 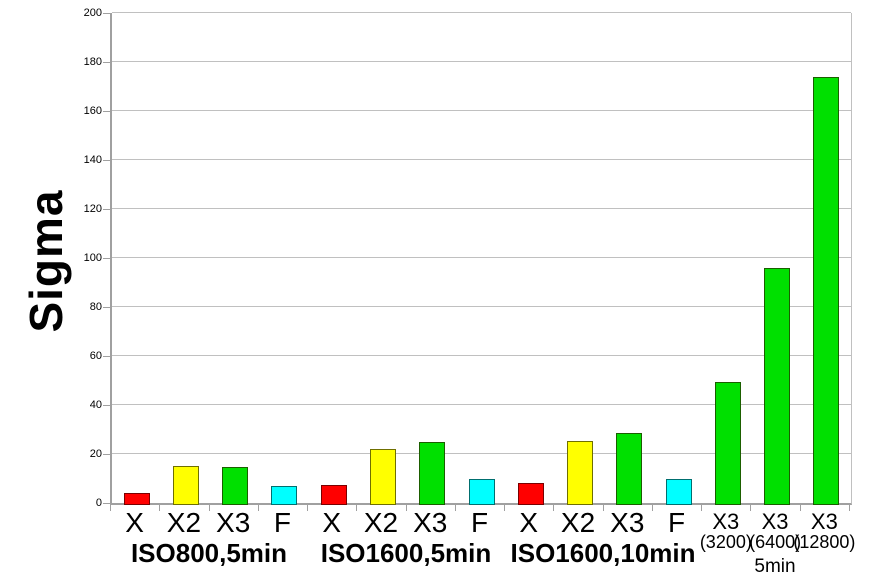 I want to click on y-axis-tick-label: 180, so click(x=92, y=62).